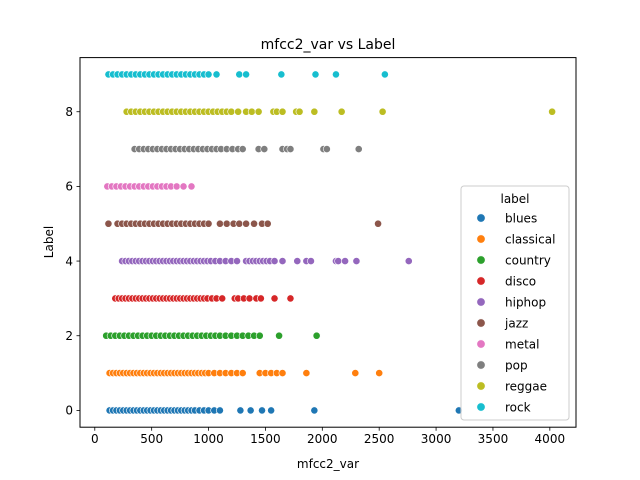 The image size is (640, 480). What do you see at coordinates (514, 199) in the screenshot?
I see `legend-title: label` at bounding box center [514, 199].